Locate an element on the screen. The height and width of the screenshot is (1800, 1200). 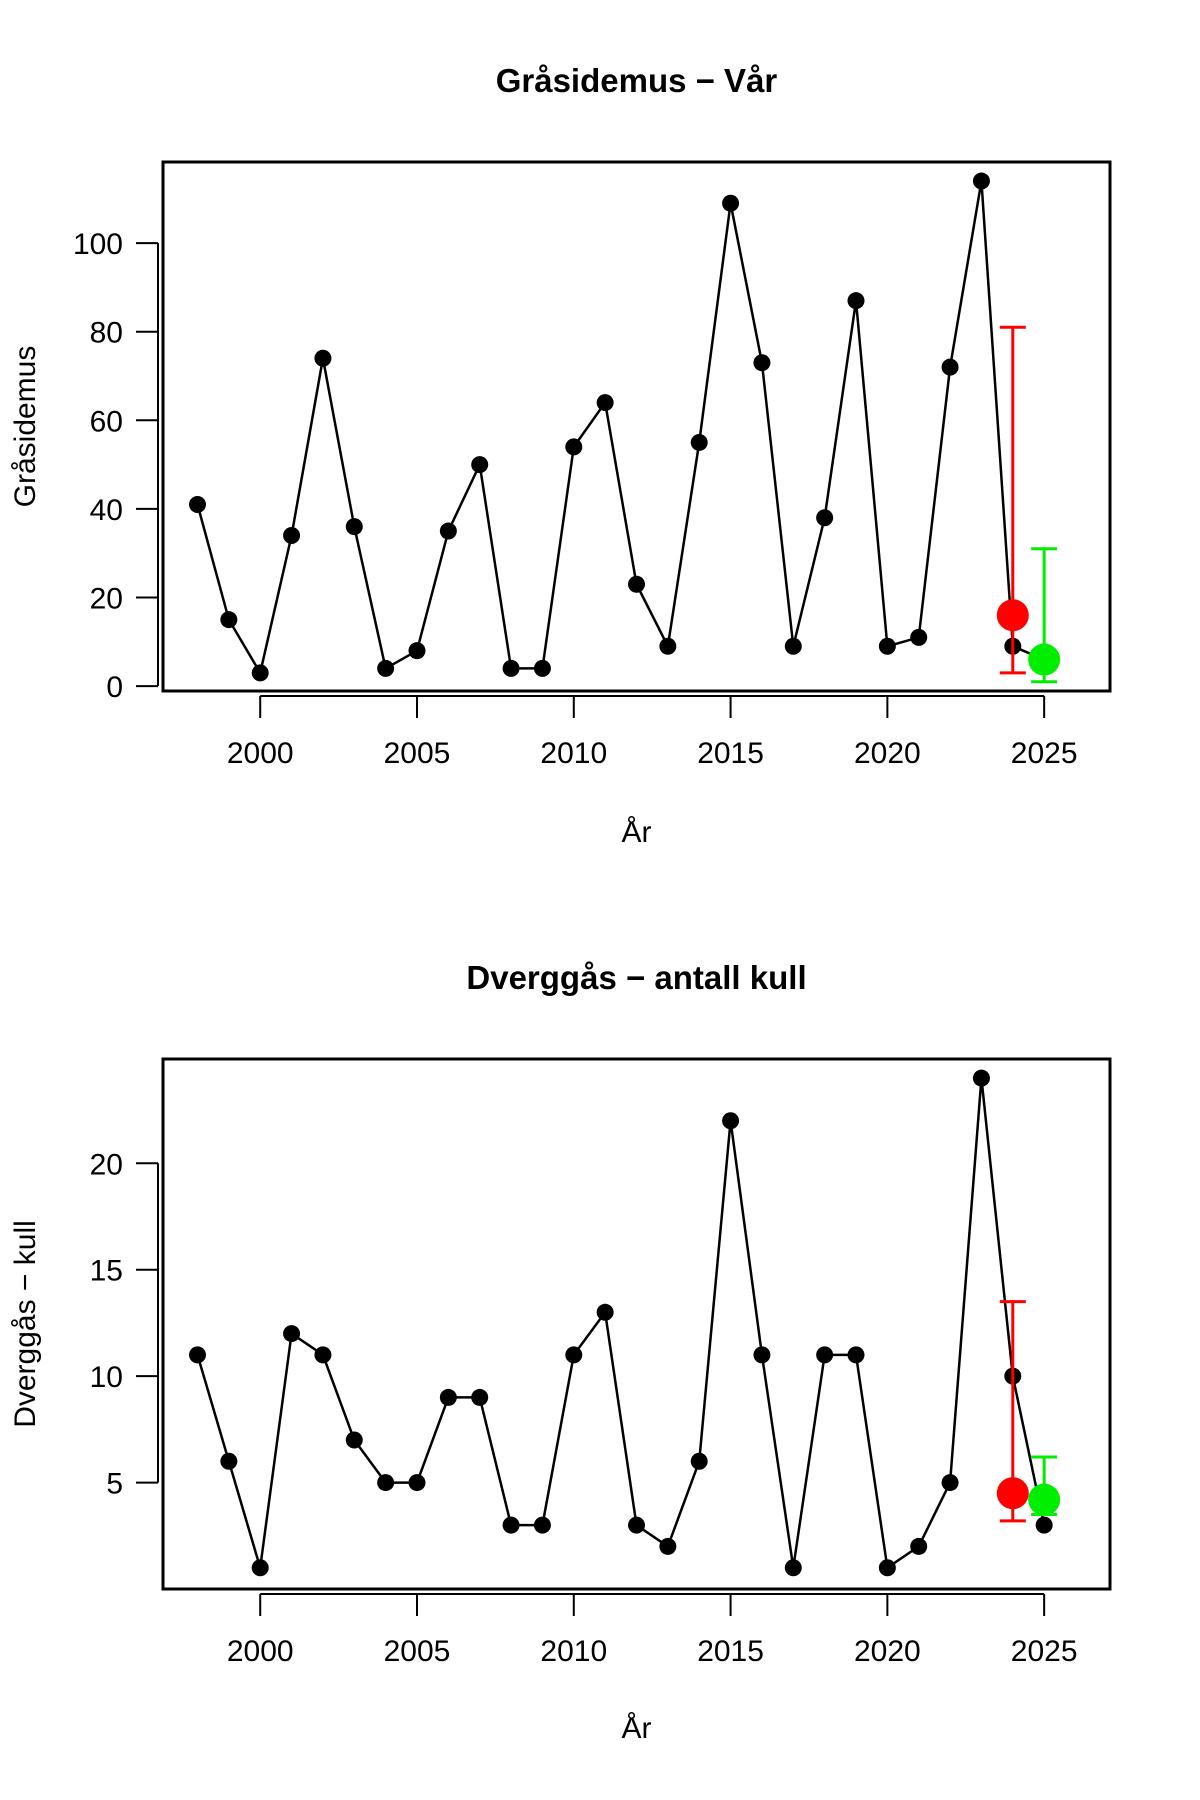
y-tick-label: 80 is located at coordinates (106, 333).